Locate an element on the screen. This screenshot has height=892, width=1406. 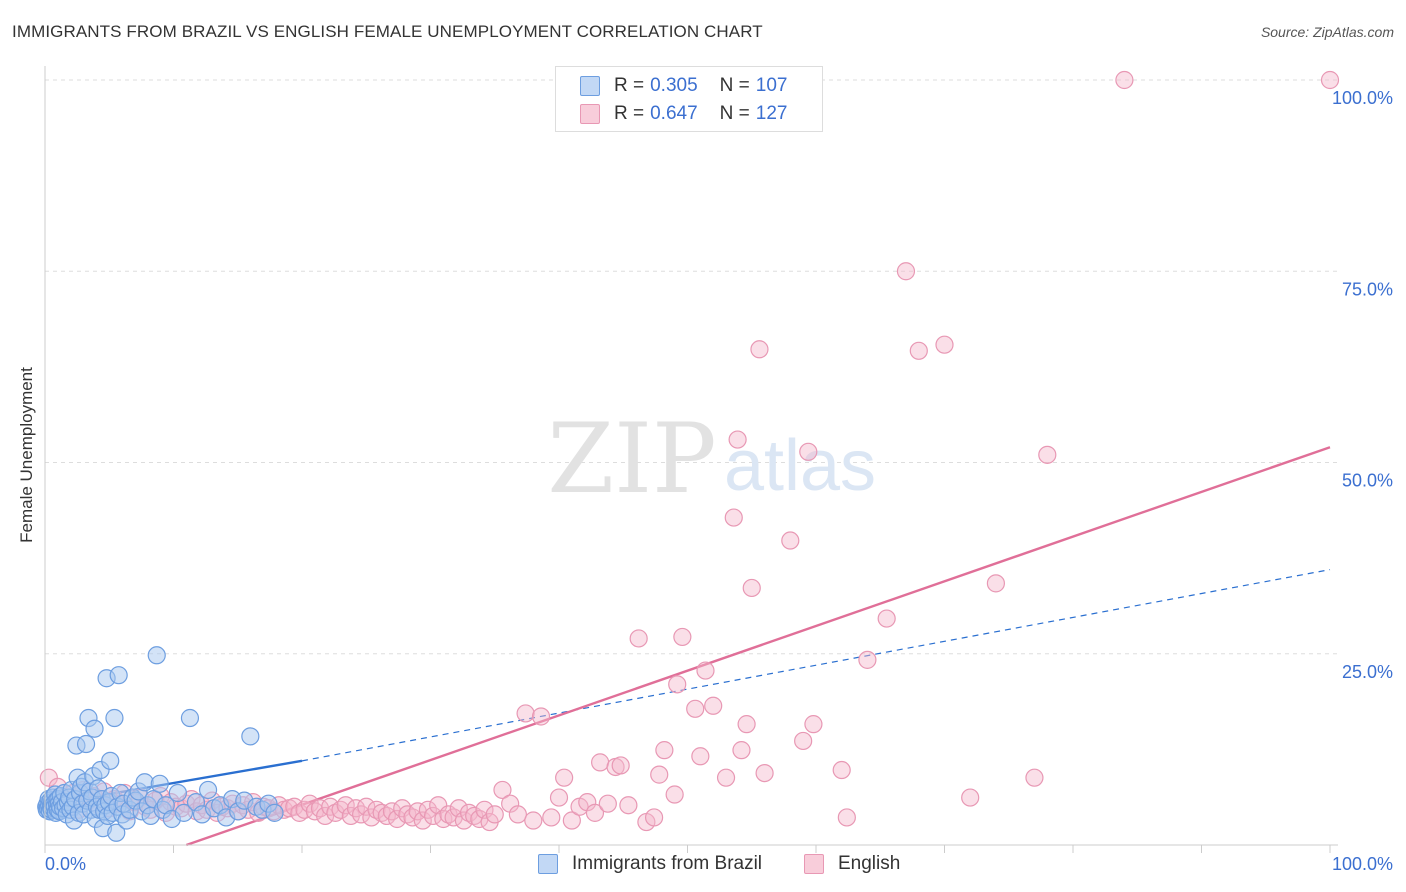
x-tick-label: 0.0% is located at coordinates (65, 864).